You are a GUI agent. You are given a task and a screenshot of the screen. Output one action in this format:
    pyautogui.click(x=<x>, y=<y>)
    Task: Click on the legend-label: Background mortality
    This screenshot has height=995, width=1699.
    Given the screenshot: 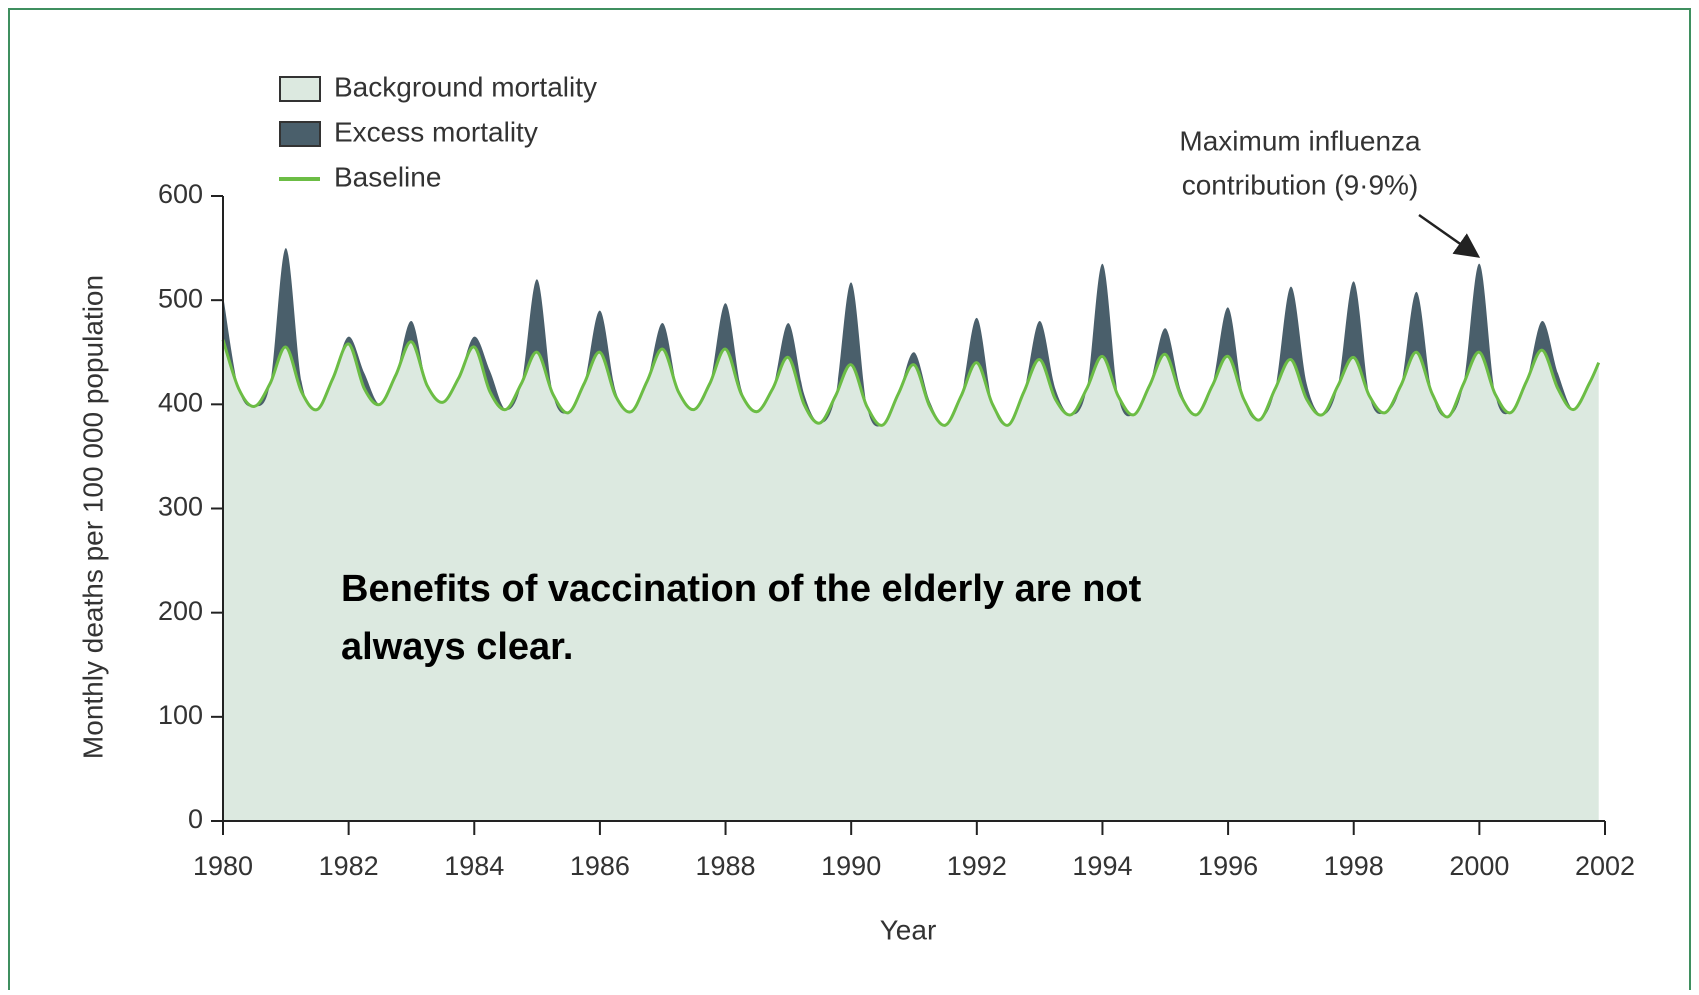 What is the action you would take?
    pyautogui.click(x=465, y=86)
    